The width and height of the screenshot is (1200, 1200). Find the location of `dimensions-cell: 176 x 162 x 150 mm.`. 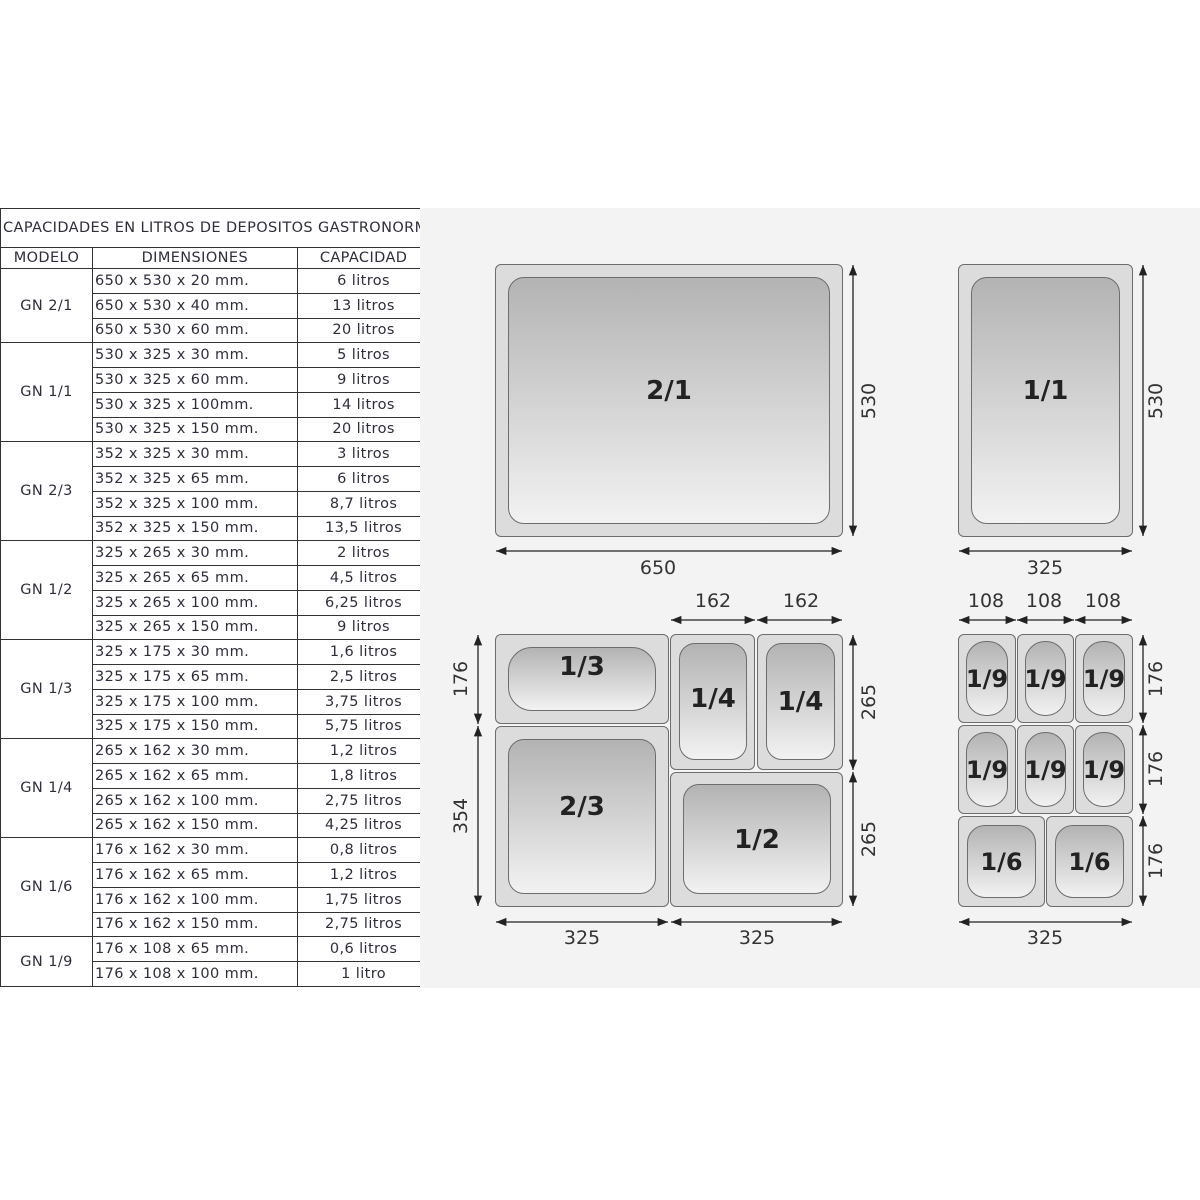

dimensions-cell: 176 x 162 x 150 mm. is located at coordinates (195, 924).